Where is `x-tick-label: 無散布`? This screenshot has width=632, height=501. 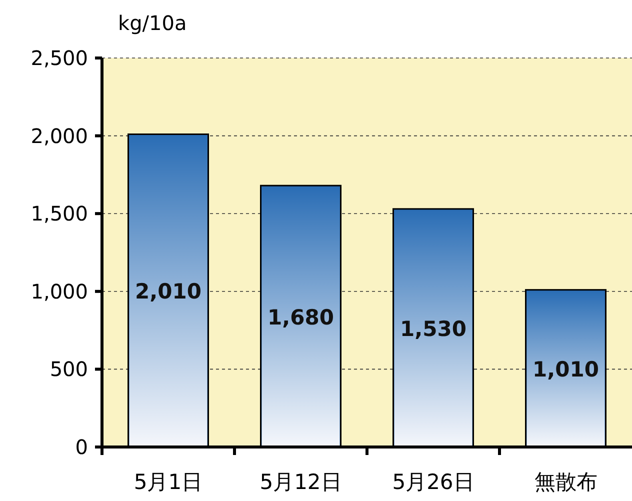
x-tick-label: 無散布 is located at coordinates (566, 482).